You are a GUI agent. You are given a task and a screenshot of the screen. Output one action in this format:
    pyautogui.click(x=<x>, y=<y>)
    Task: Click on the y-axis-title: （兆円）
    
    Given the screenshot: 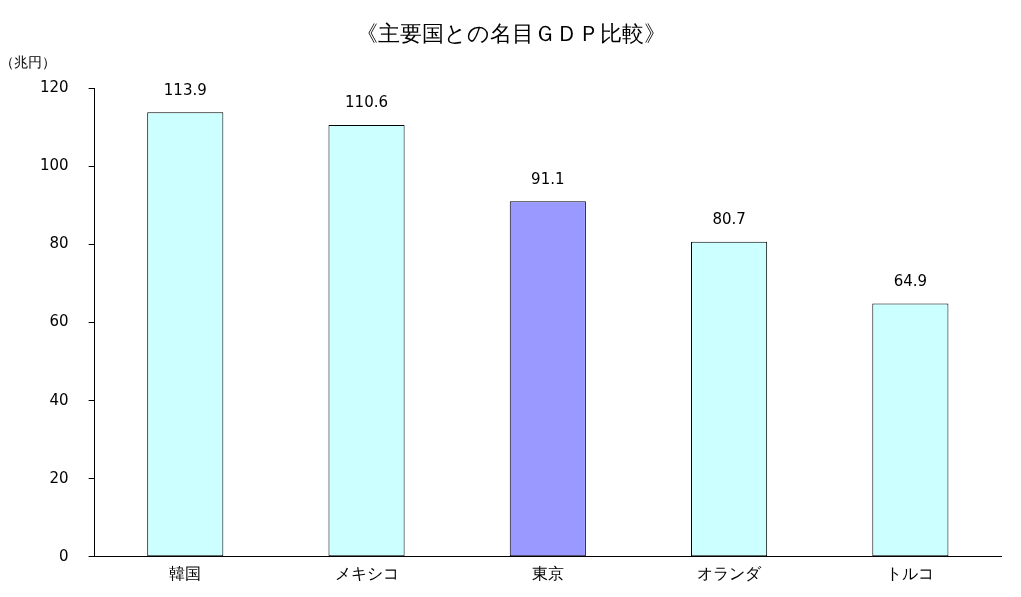 What is the action you would take?
    pyautogui.click(x=28, y=62)
    